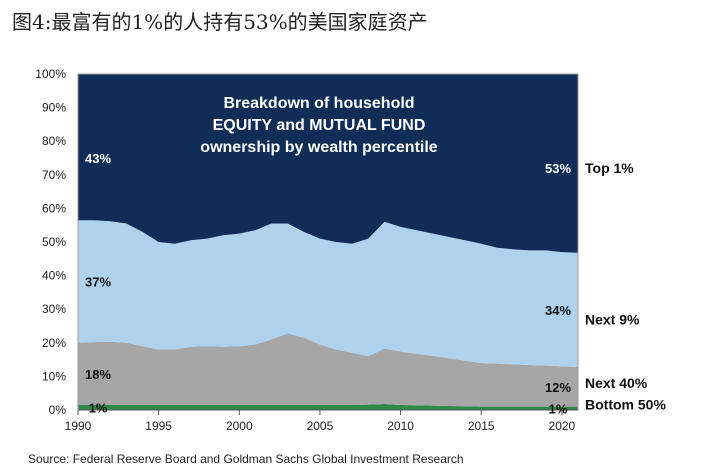 The height and width of the screenshot is (473, 718). Describe the element at coordinates (318, 103) in the screenshot. I see `chart-title-line: Breakdown of household` at that location.